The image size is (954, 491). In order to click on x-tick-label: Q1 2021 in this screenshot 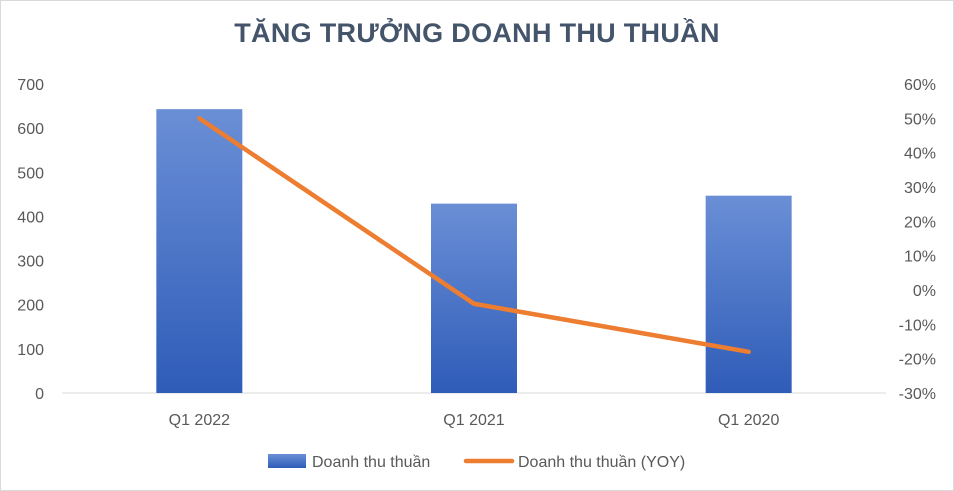, I will do `click(473, 420)`.